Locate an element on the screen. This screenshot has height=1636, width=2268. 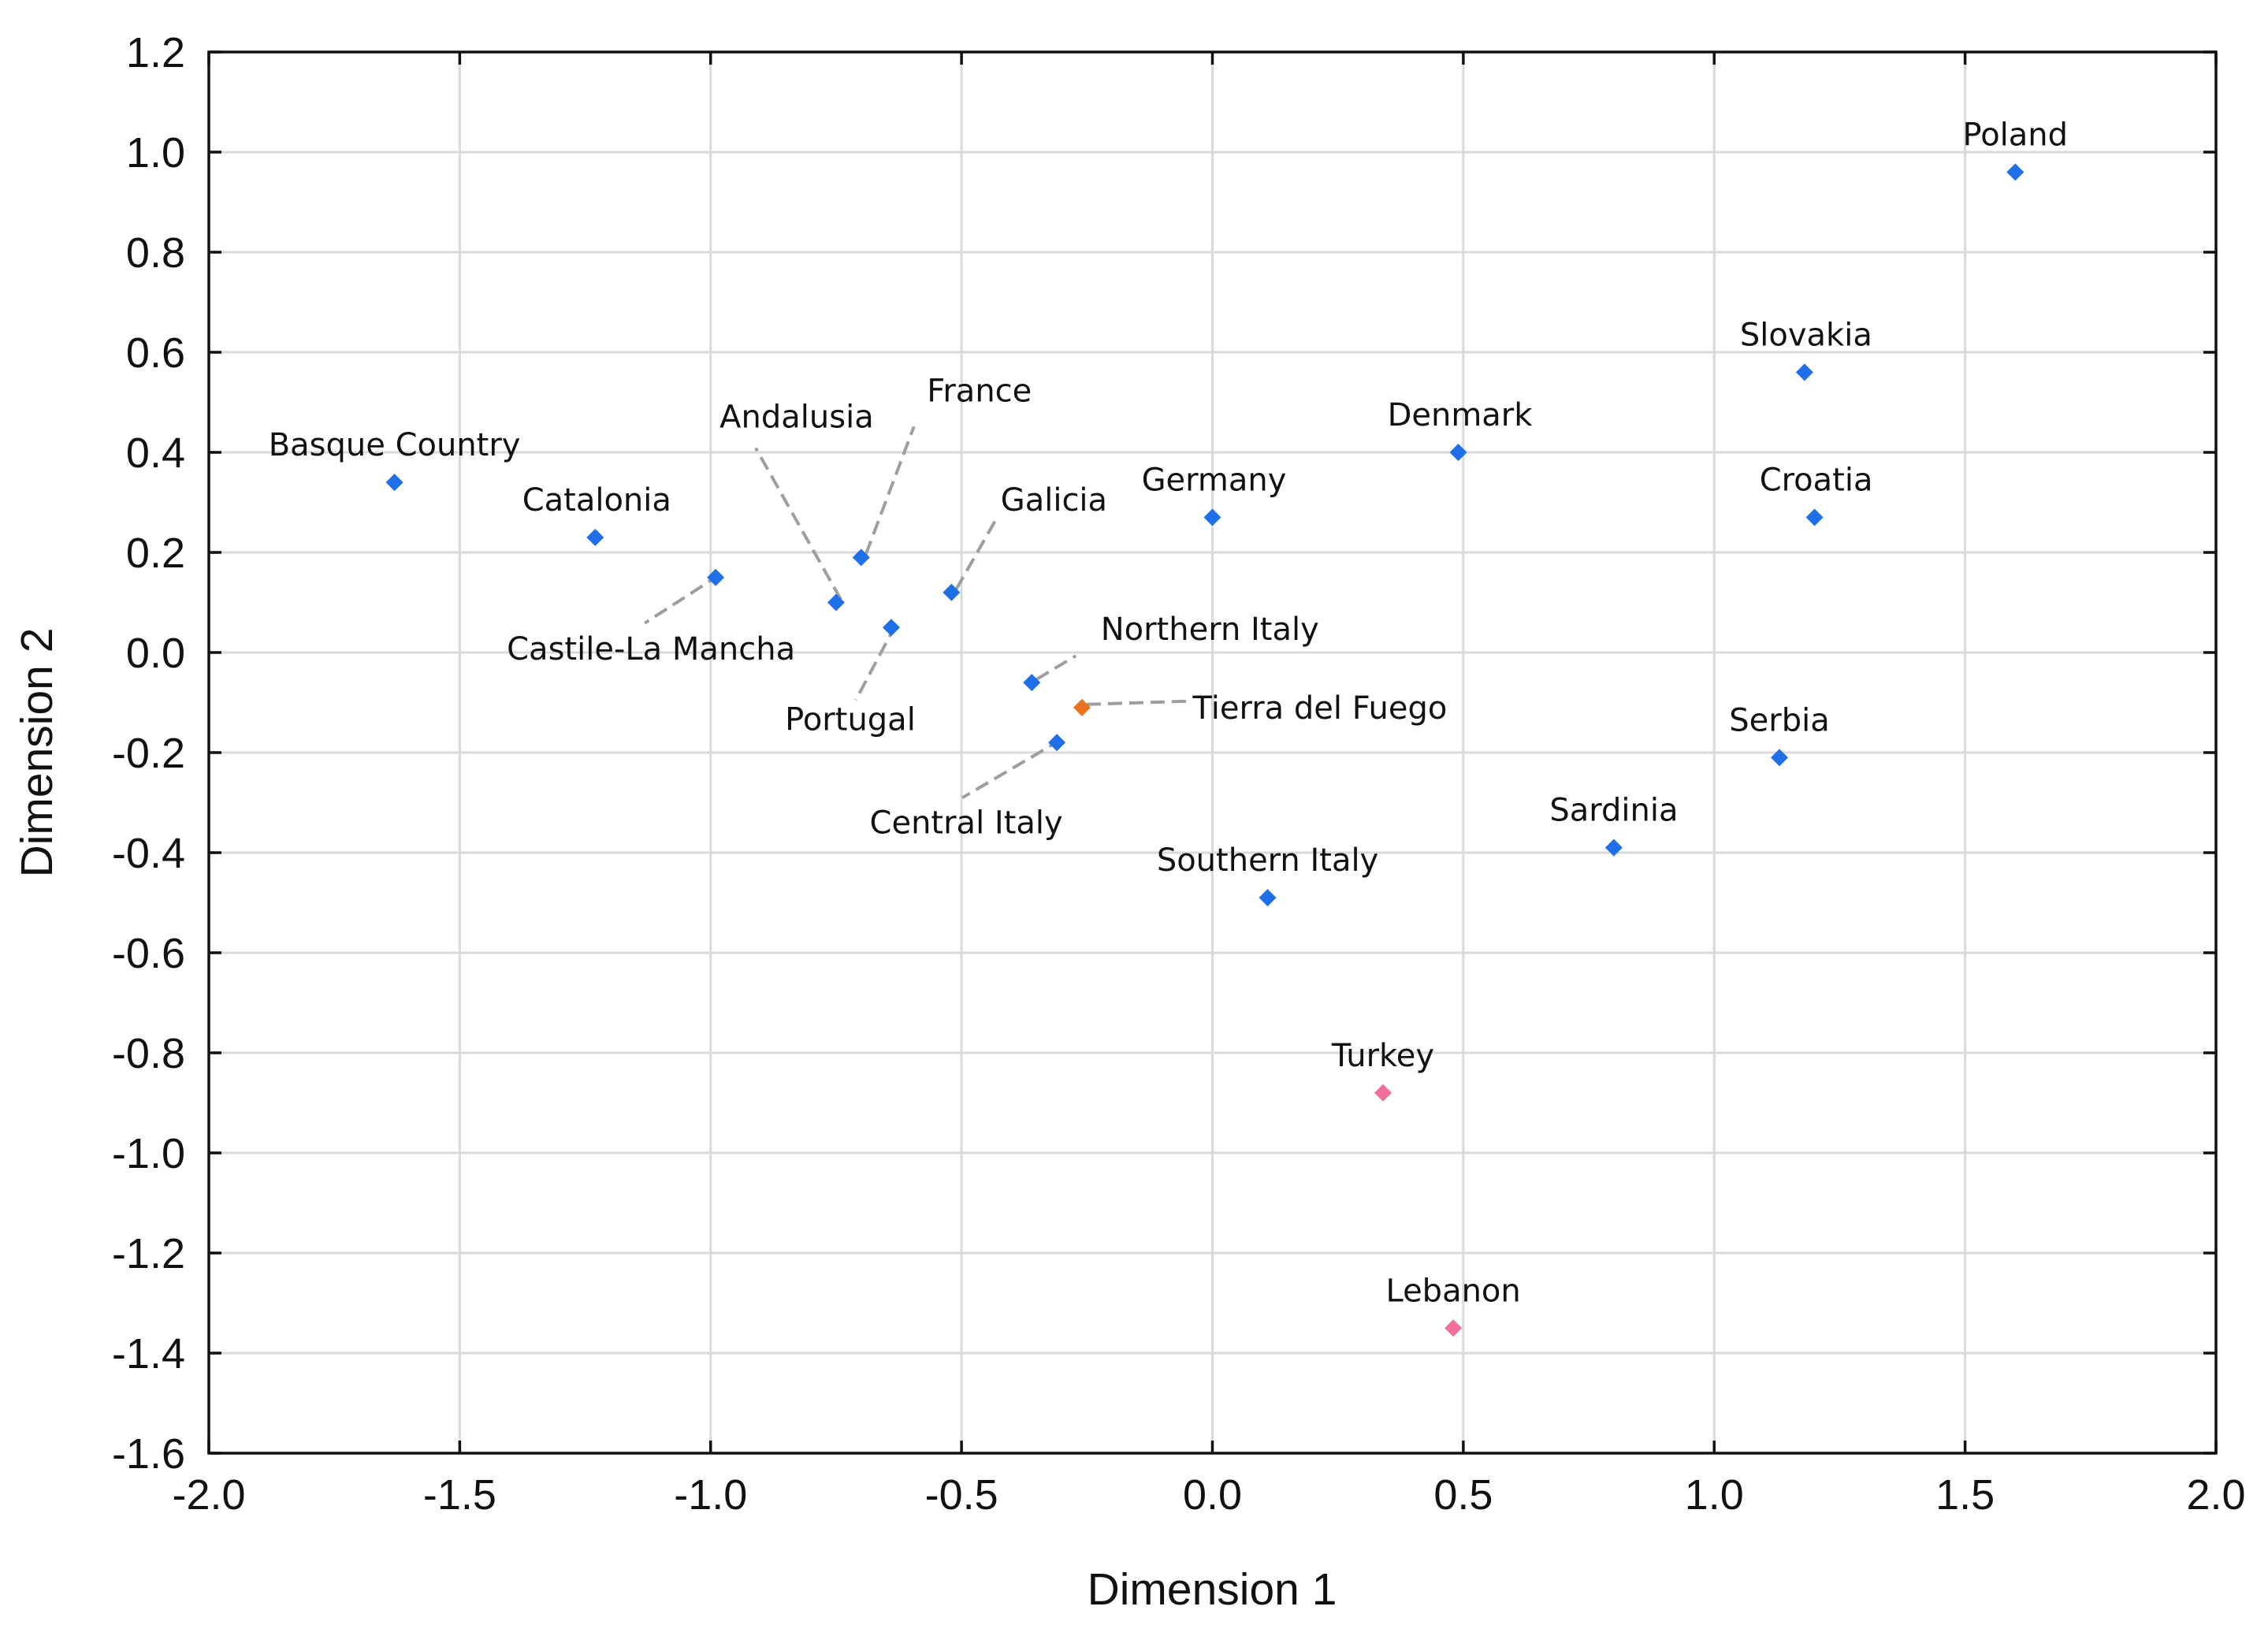
point-label-tierra-del-fuego: Tierra del Fuego is located at coordinates (1320, 708).